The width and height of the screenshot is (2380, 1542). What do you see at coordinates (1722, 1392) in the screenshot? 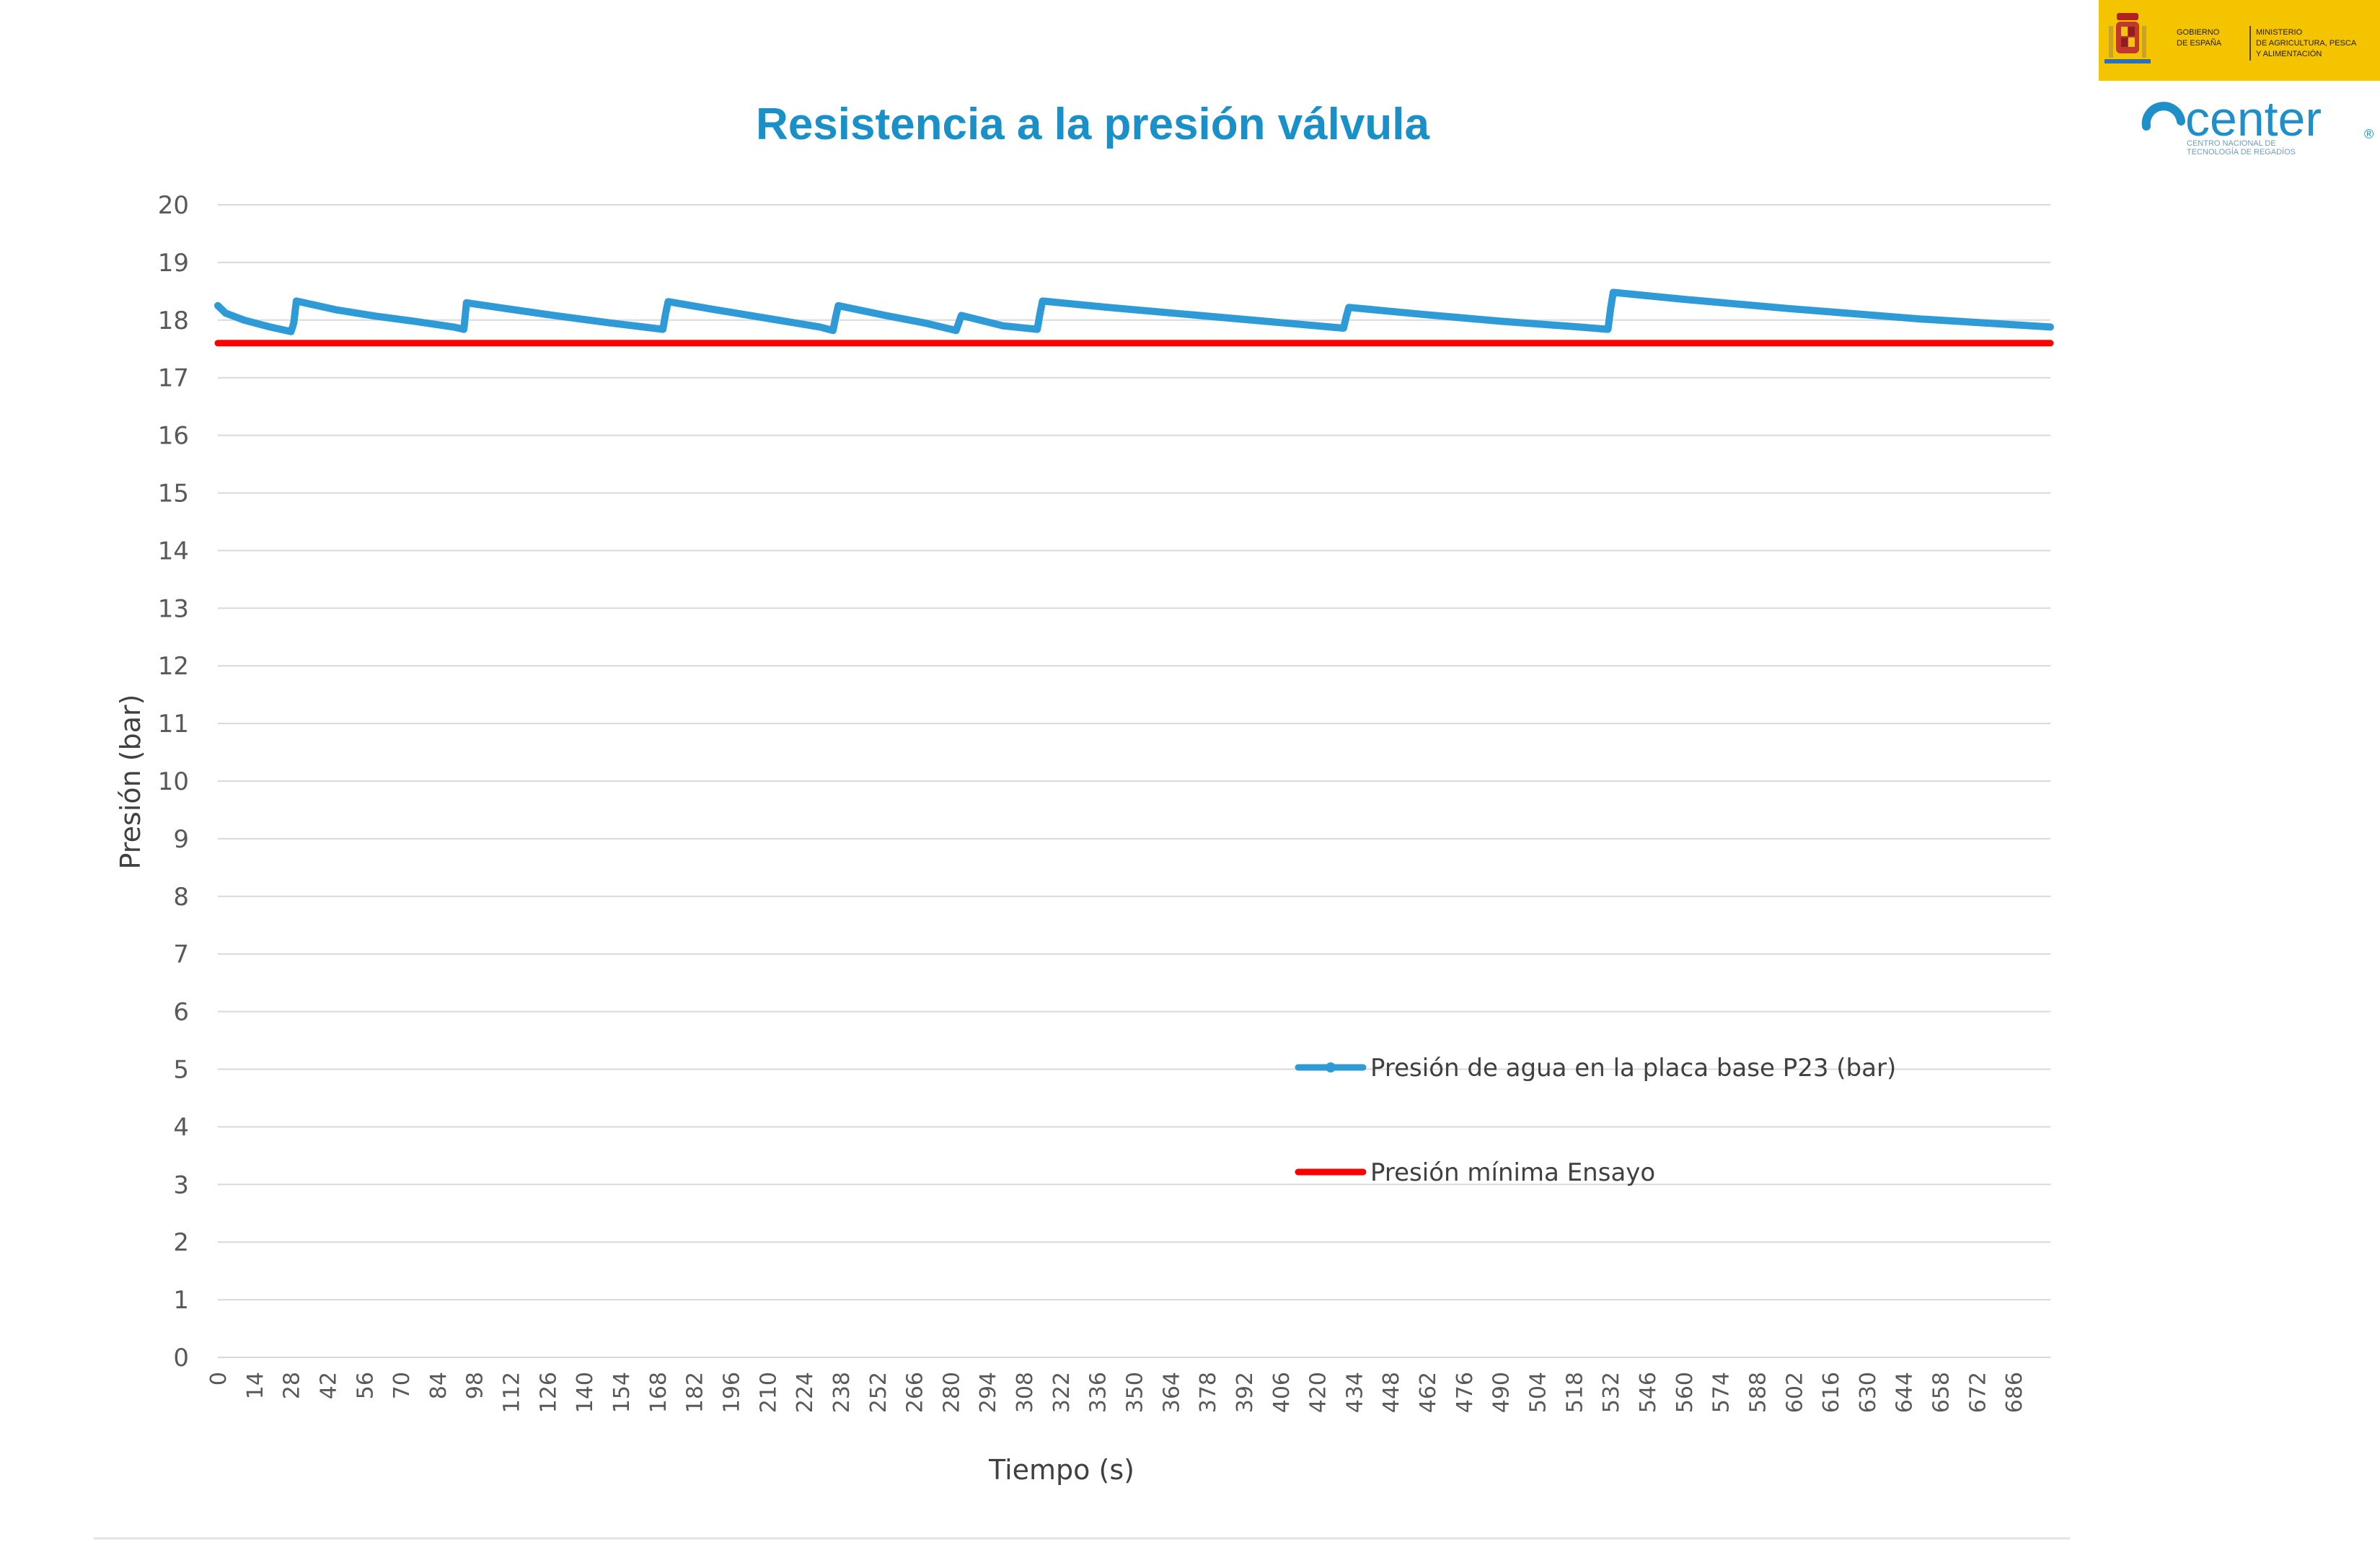
I see `x-tick-label: 574` at bounding box center [1722, 1392].